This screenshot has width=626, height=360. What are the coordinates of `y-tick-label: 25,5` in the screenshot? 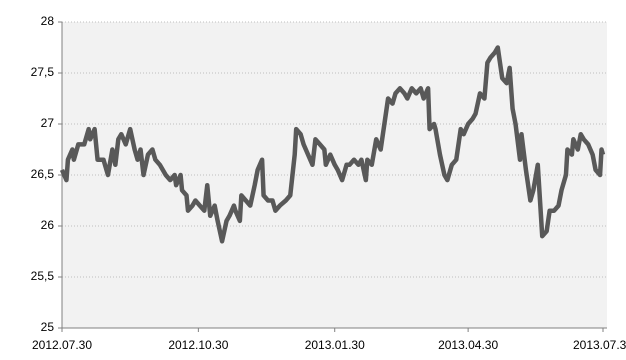 It's located at (43, 276).